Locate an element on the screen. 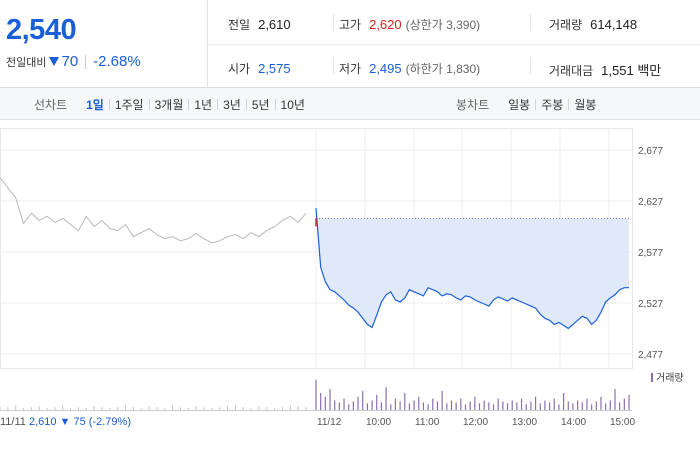  stats-divider is located at coordinates (454, 44).